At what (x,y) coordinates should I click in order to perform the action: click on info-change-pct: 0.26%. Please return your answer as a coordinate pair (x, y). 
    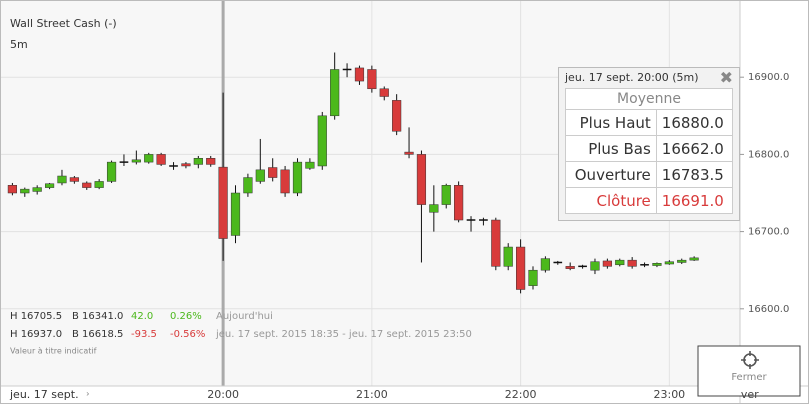
    Looking at the image, I should click on (186, 316).